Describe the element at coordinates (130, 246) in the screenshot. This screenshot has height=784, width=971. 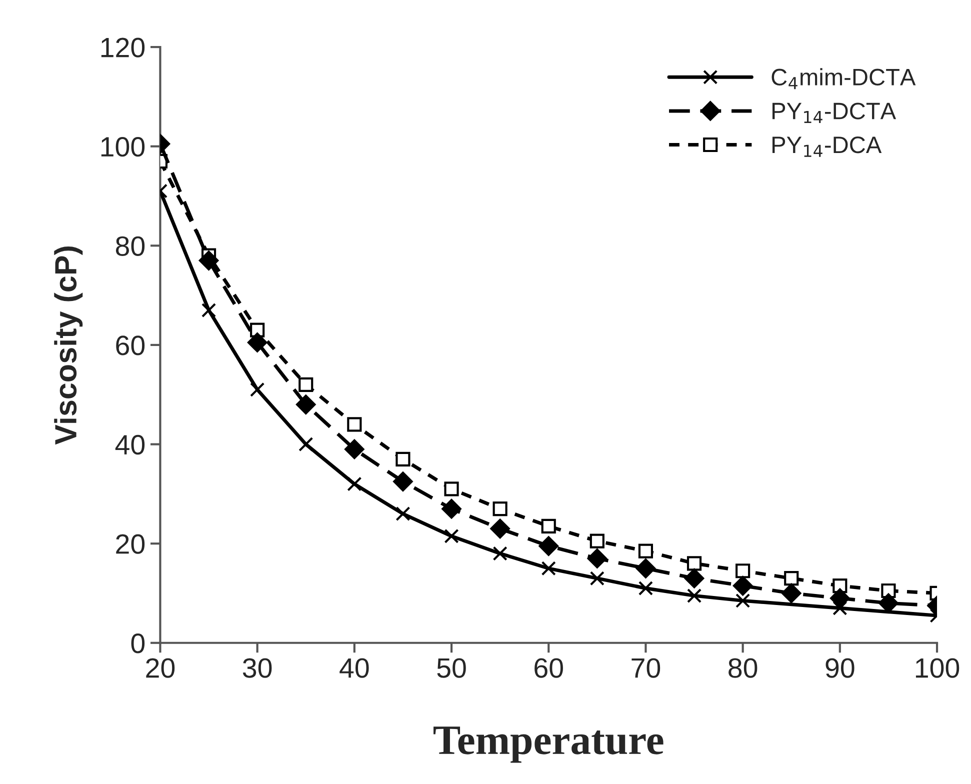
I see `y-tick-label: 80` at that location.